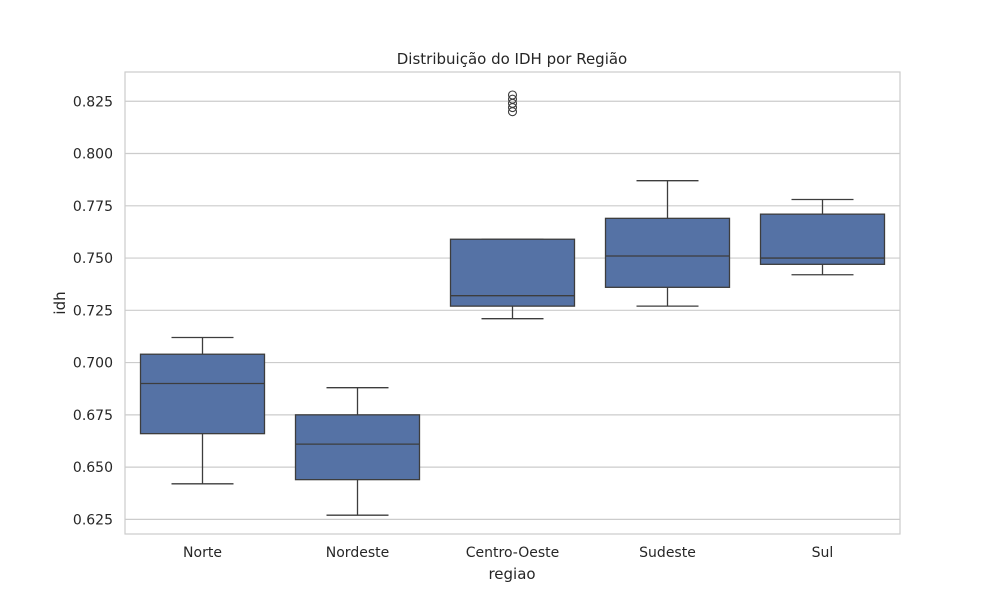 The height and width of the screenshot is (600, 1000). Describe the element at coordinates (202, 553) in the screenshot. I see `x-tick-label: Norte` at that location.